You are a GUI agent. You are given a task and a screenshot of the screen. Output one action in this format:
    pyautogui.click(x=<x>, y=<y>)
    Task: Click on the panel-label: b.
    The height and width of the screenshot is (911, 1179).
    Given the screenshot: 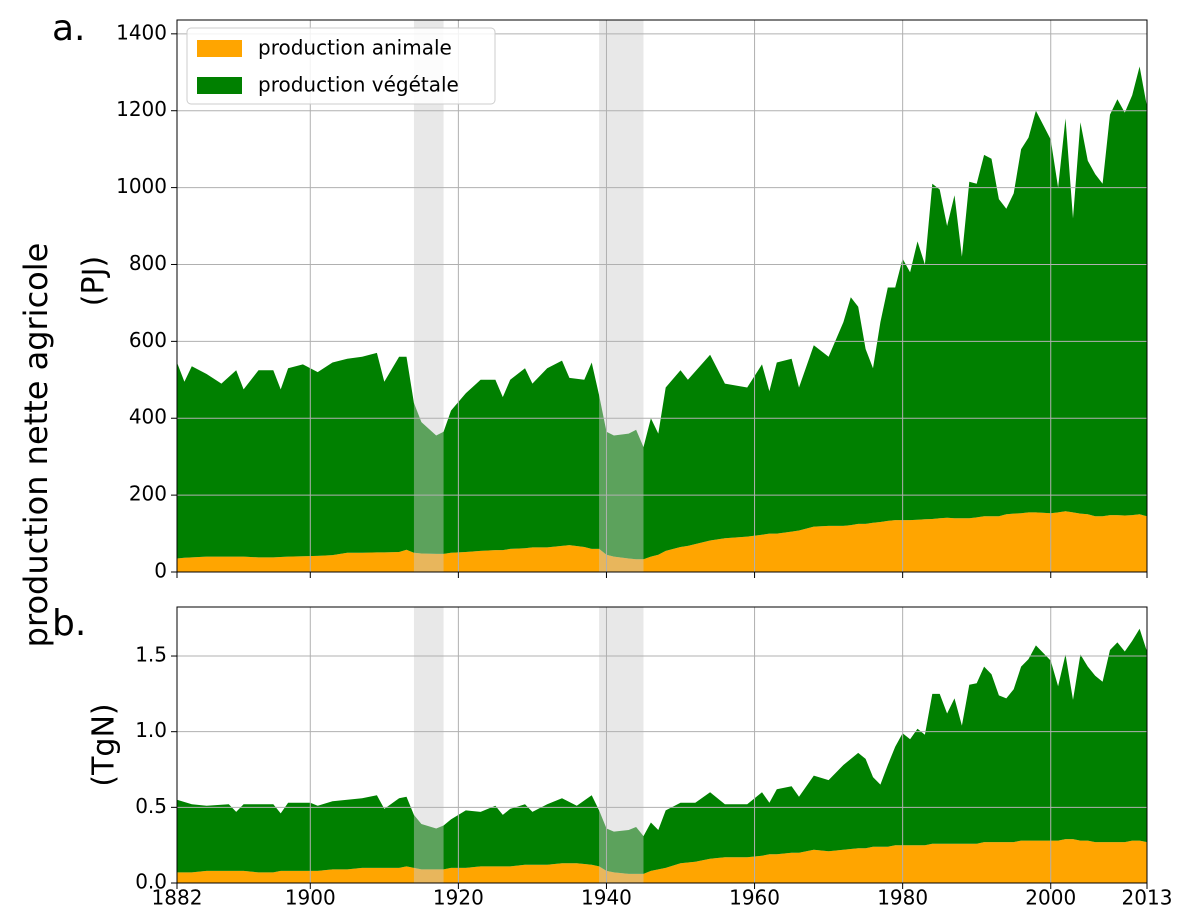 What is the action you would take?
    pyautogui.click(x=69, y=623)
    